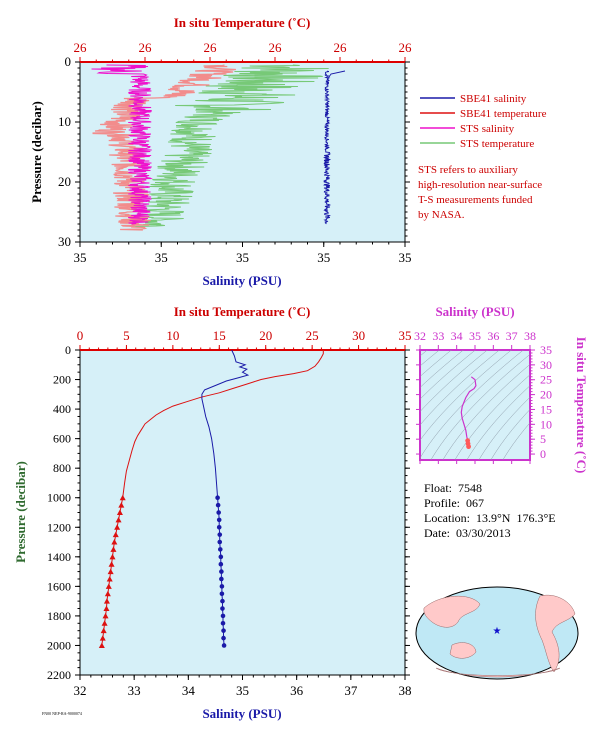 The width and height of the screenshot is (601, 741). What do you see at coordinates (546, 380) in the screenshot?
I see `ts-temp-tick-label: 25` at bounding box center [546, 380].